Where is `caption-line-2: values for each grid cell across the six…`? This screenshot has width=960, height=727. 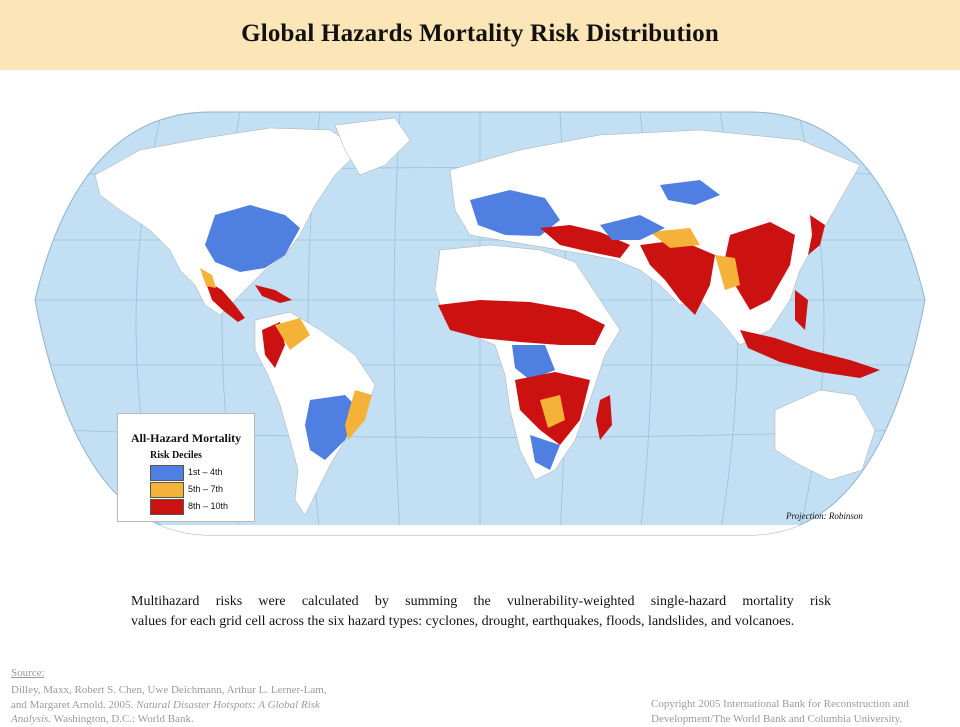 caption-line-2: values for each grid cell across the six… is located at coordinates (463, 621).